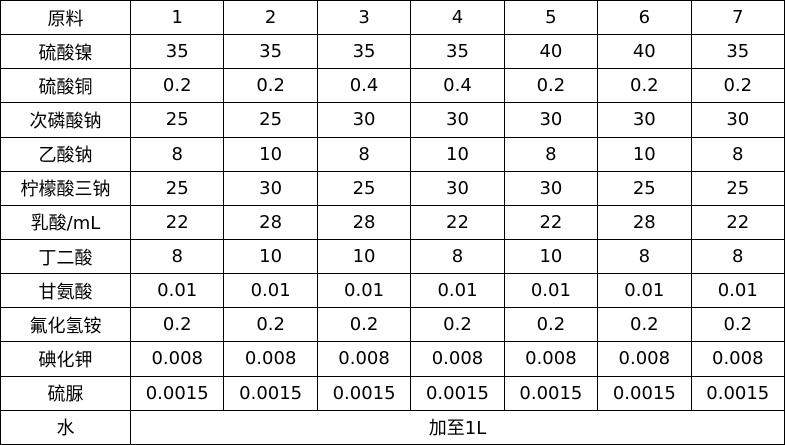 Image resolution: width=785 pixels, height=445 pixels. I want to click on data-row: 硫酸铜 0.2 0.2 0.4 0.4 0.2 0.2 0.2, so click(392, 86).